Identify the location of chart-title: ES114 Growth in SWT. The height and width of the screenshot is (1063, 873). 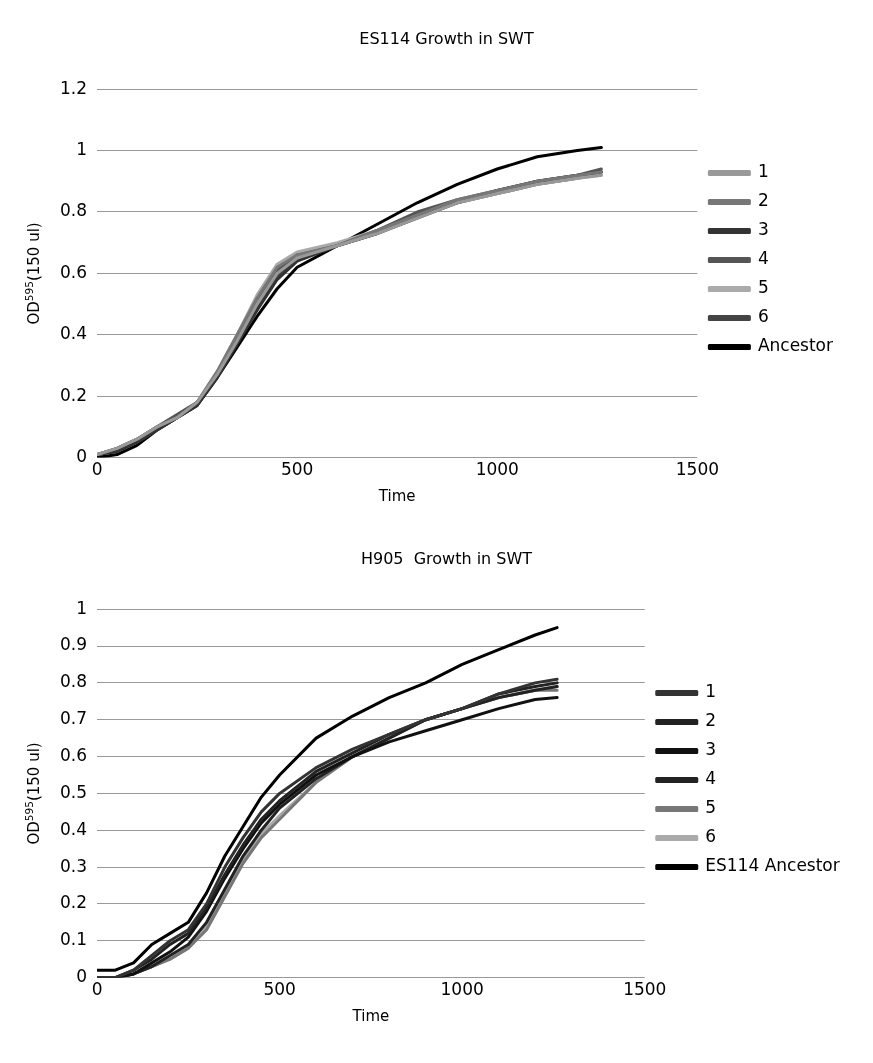
(446, 38).